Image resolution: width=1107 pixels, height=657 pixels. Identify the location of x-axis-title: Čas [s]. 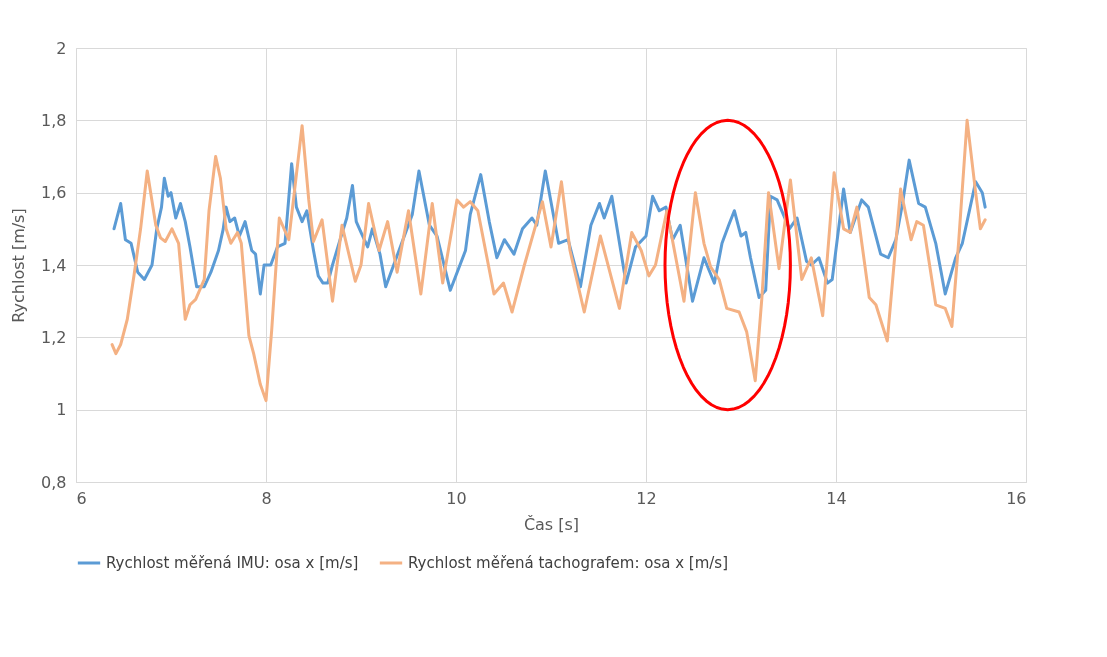
(551, 524).